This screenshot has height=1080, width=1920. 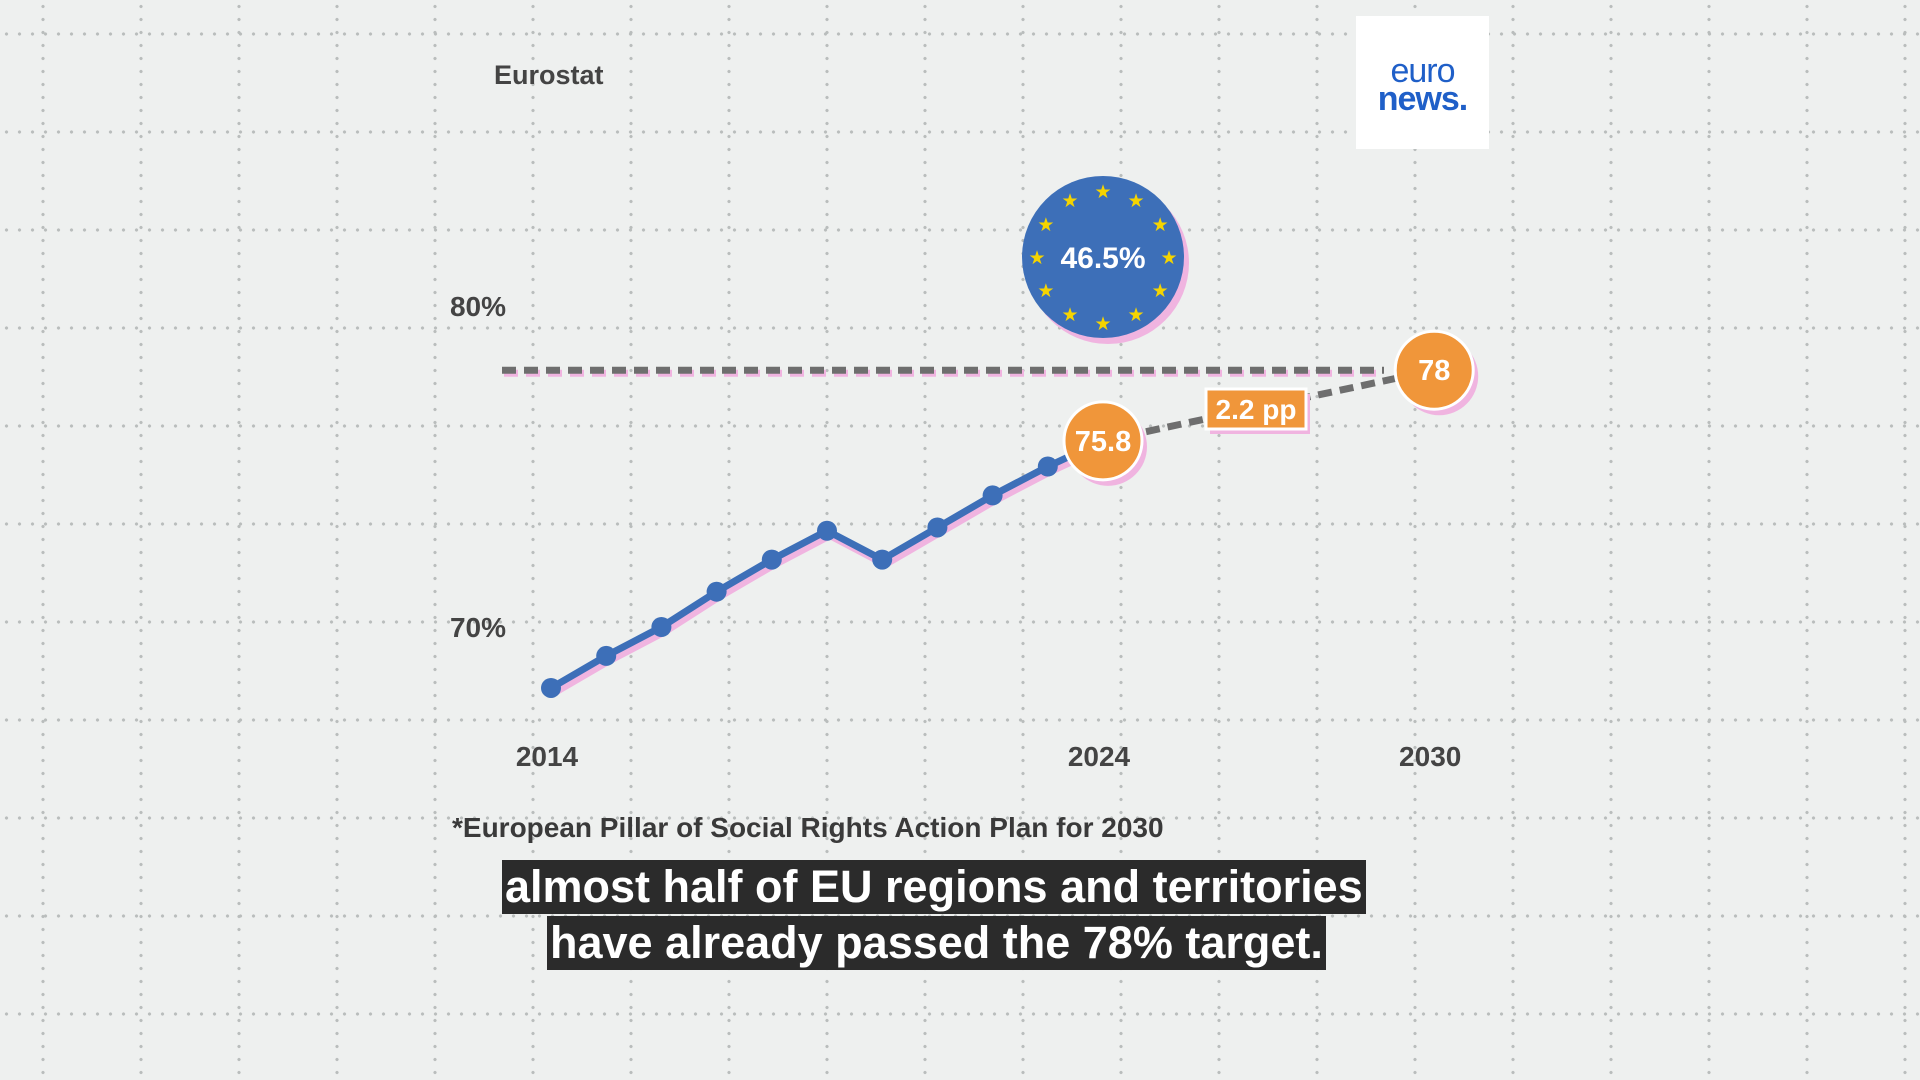 I want to click on x-tick-label: 2024, so click(x=1099, y=756).